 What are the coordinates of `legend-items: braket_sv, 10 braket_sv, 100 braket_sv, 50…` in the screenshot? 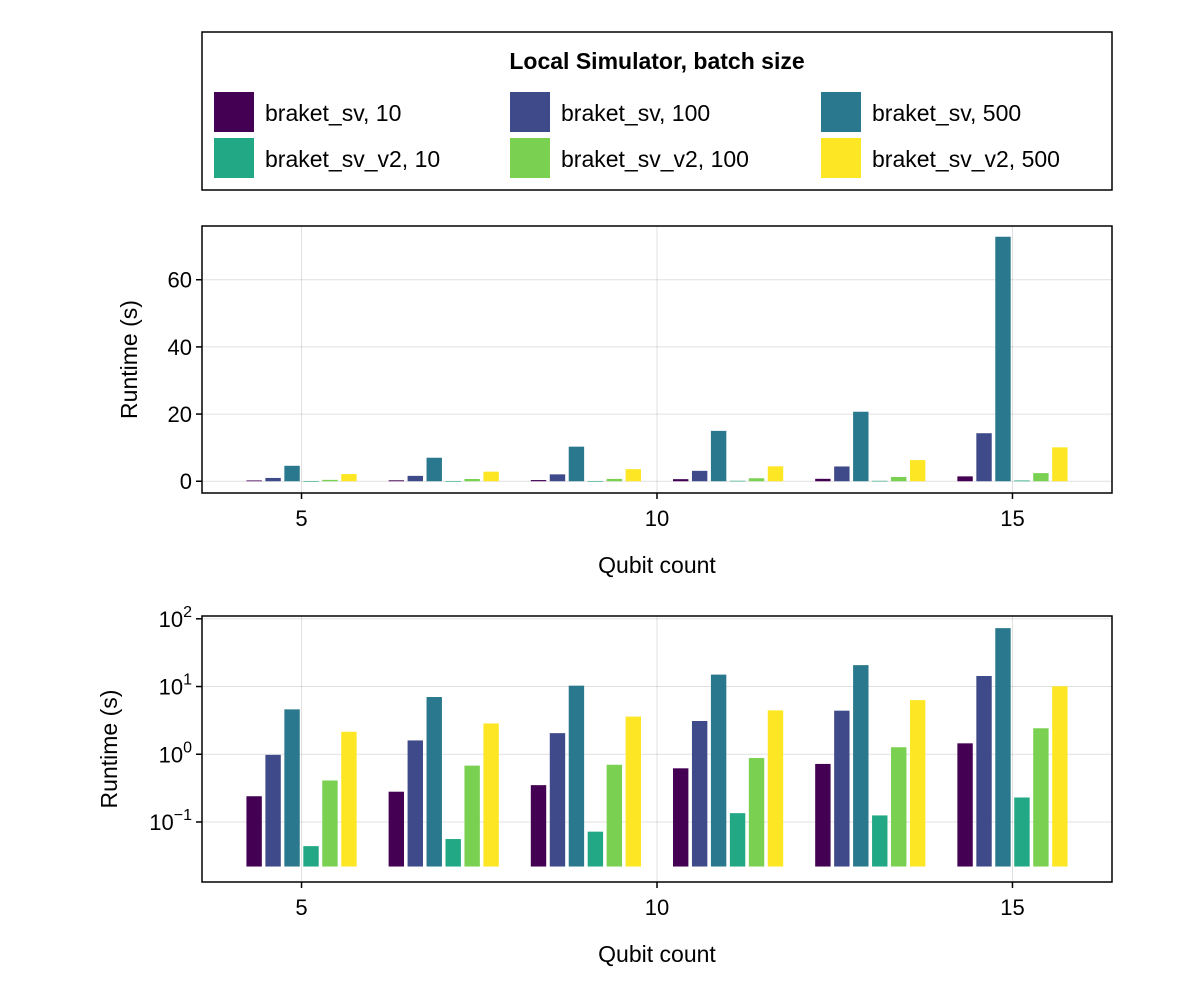 It's located at (637, 135).